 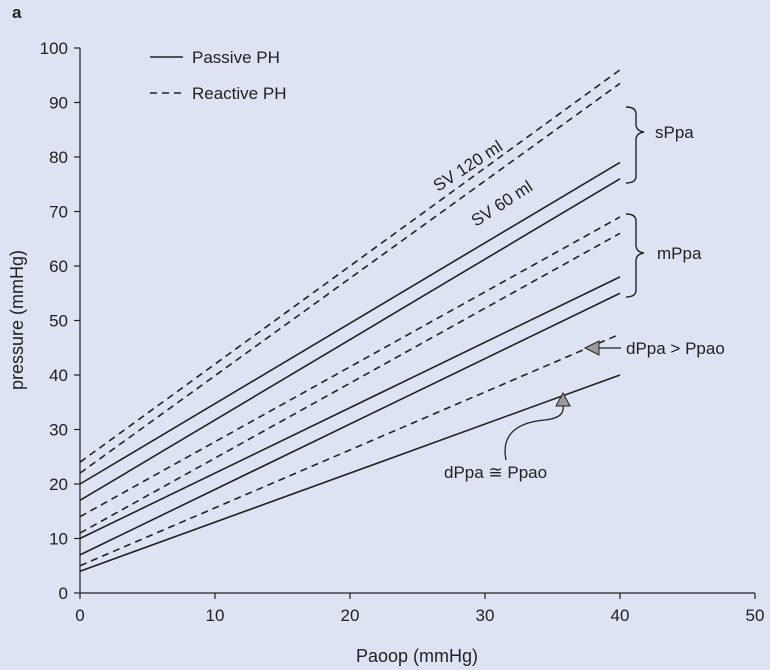 What do you see at coordinates (755, 615) in the screenshot?
I see `x-tick-label: 50` at bounding box center [755, 615].